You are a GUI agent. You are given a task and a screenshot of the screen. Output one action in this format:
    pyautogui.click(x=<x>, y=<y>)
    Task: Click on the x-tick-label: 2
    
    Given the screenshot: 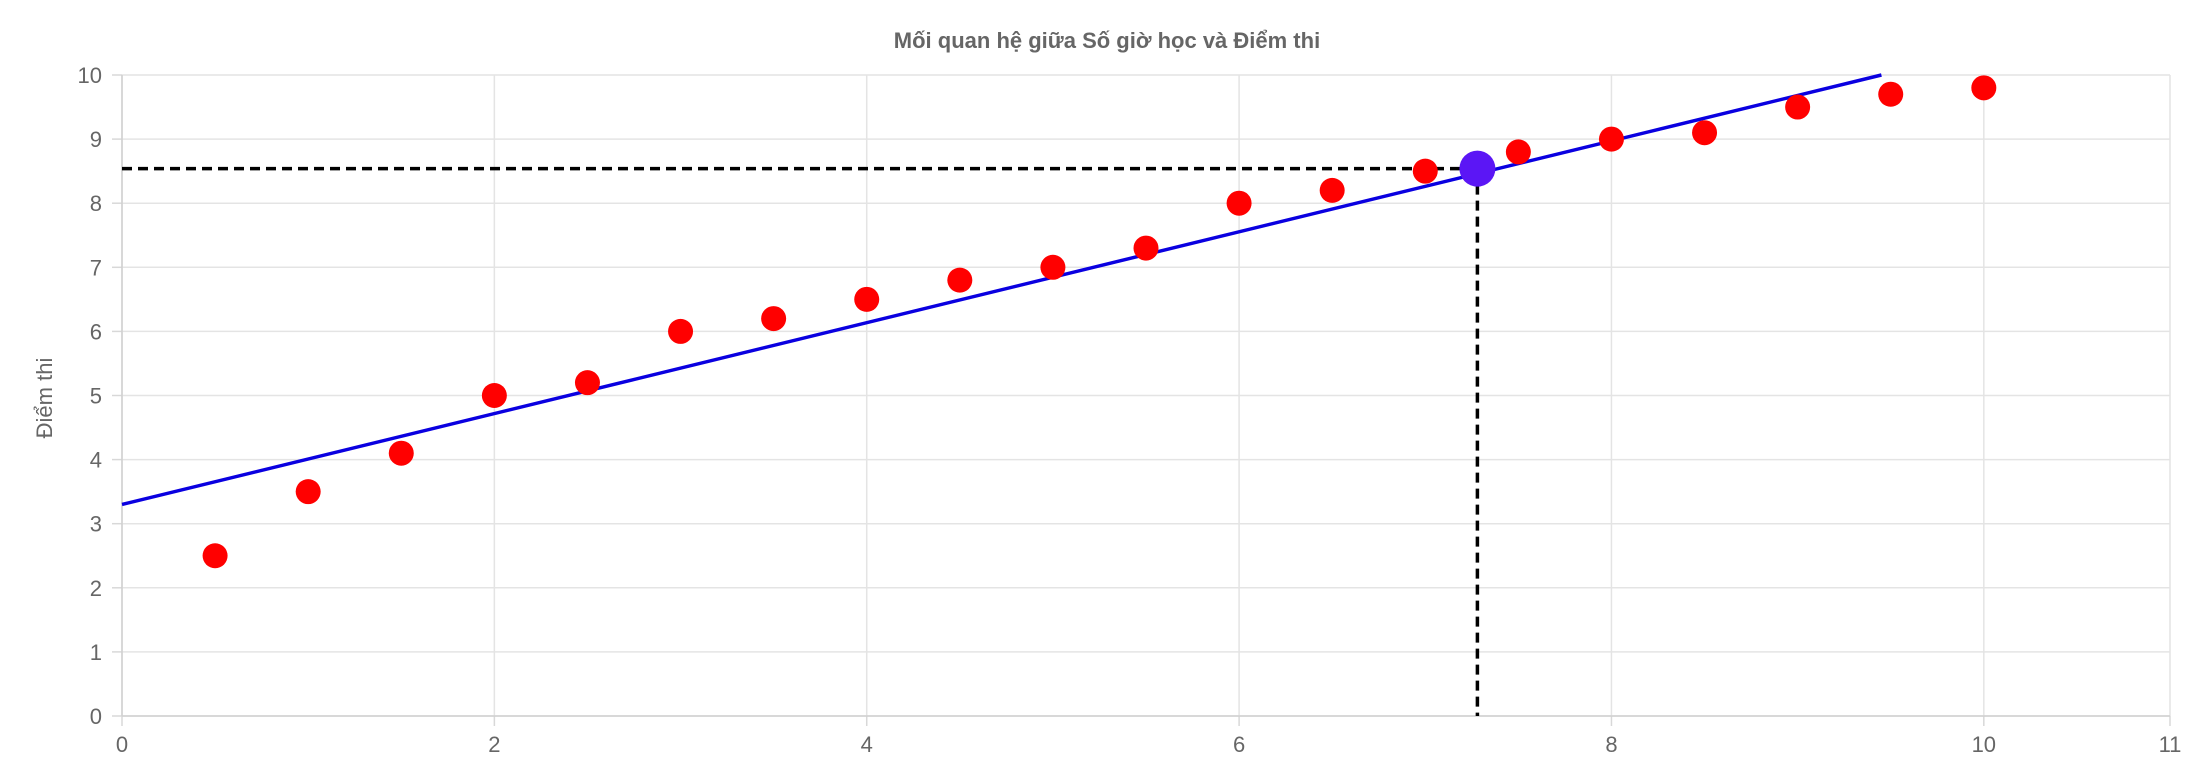 What is the action you would take?
    pyautogui.click(x=494, y=744)
    